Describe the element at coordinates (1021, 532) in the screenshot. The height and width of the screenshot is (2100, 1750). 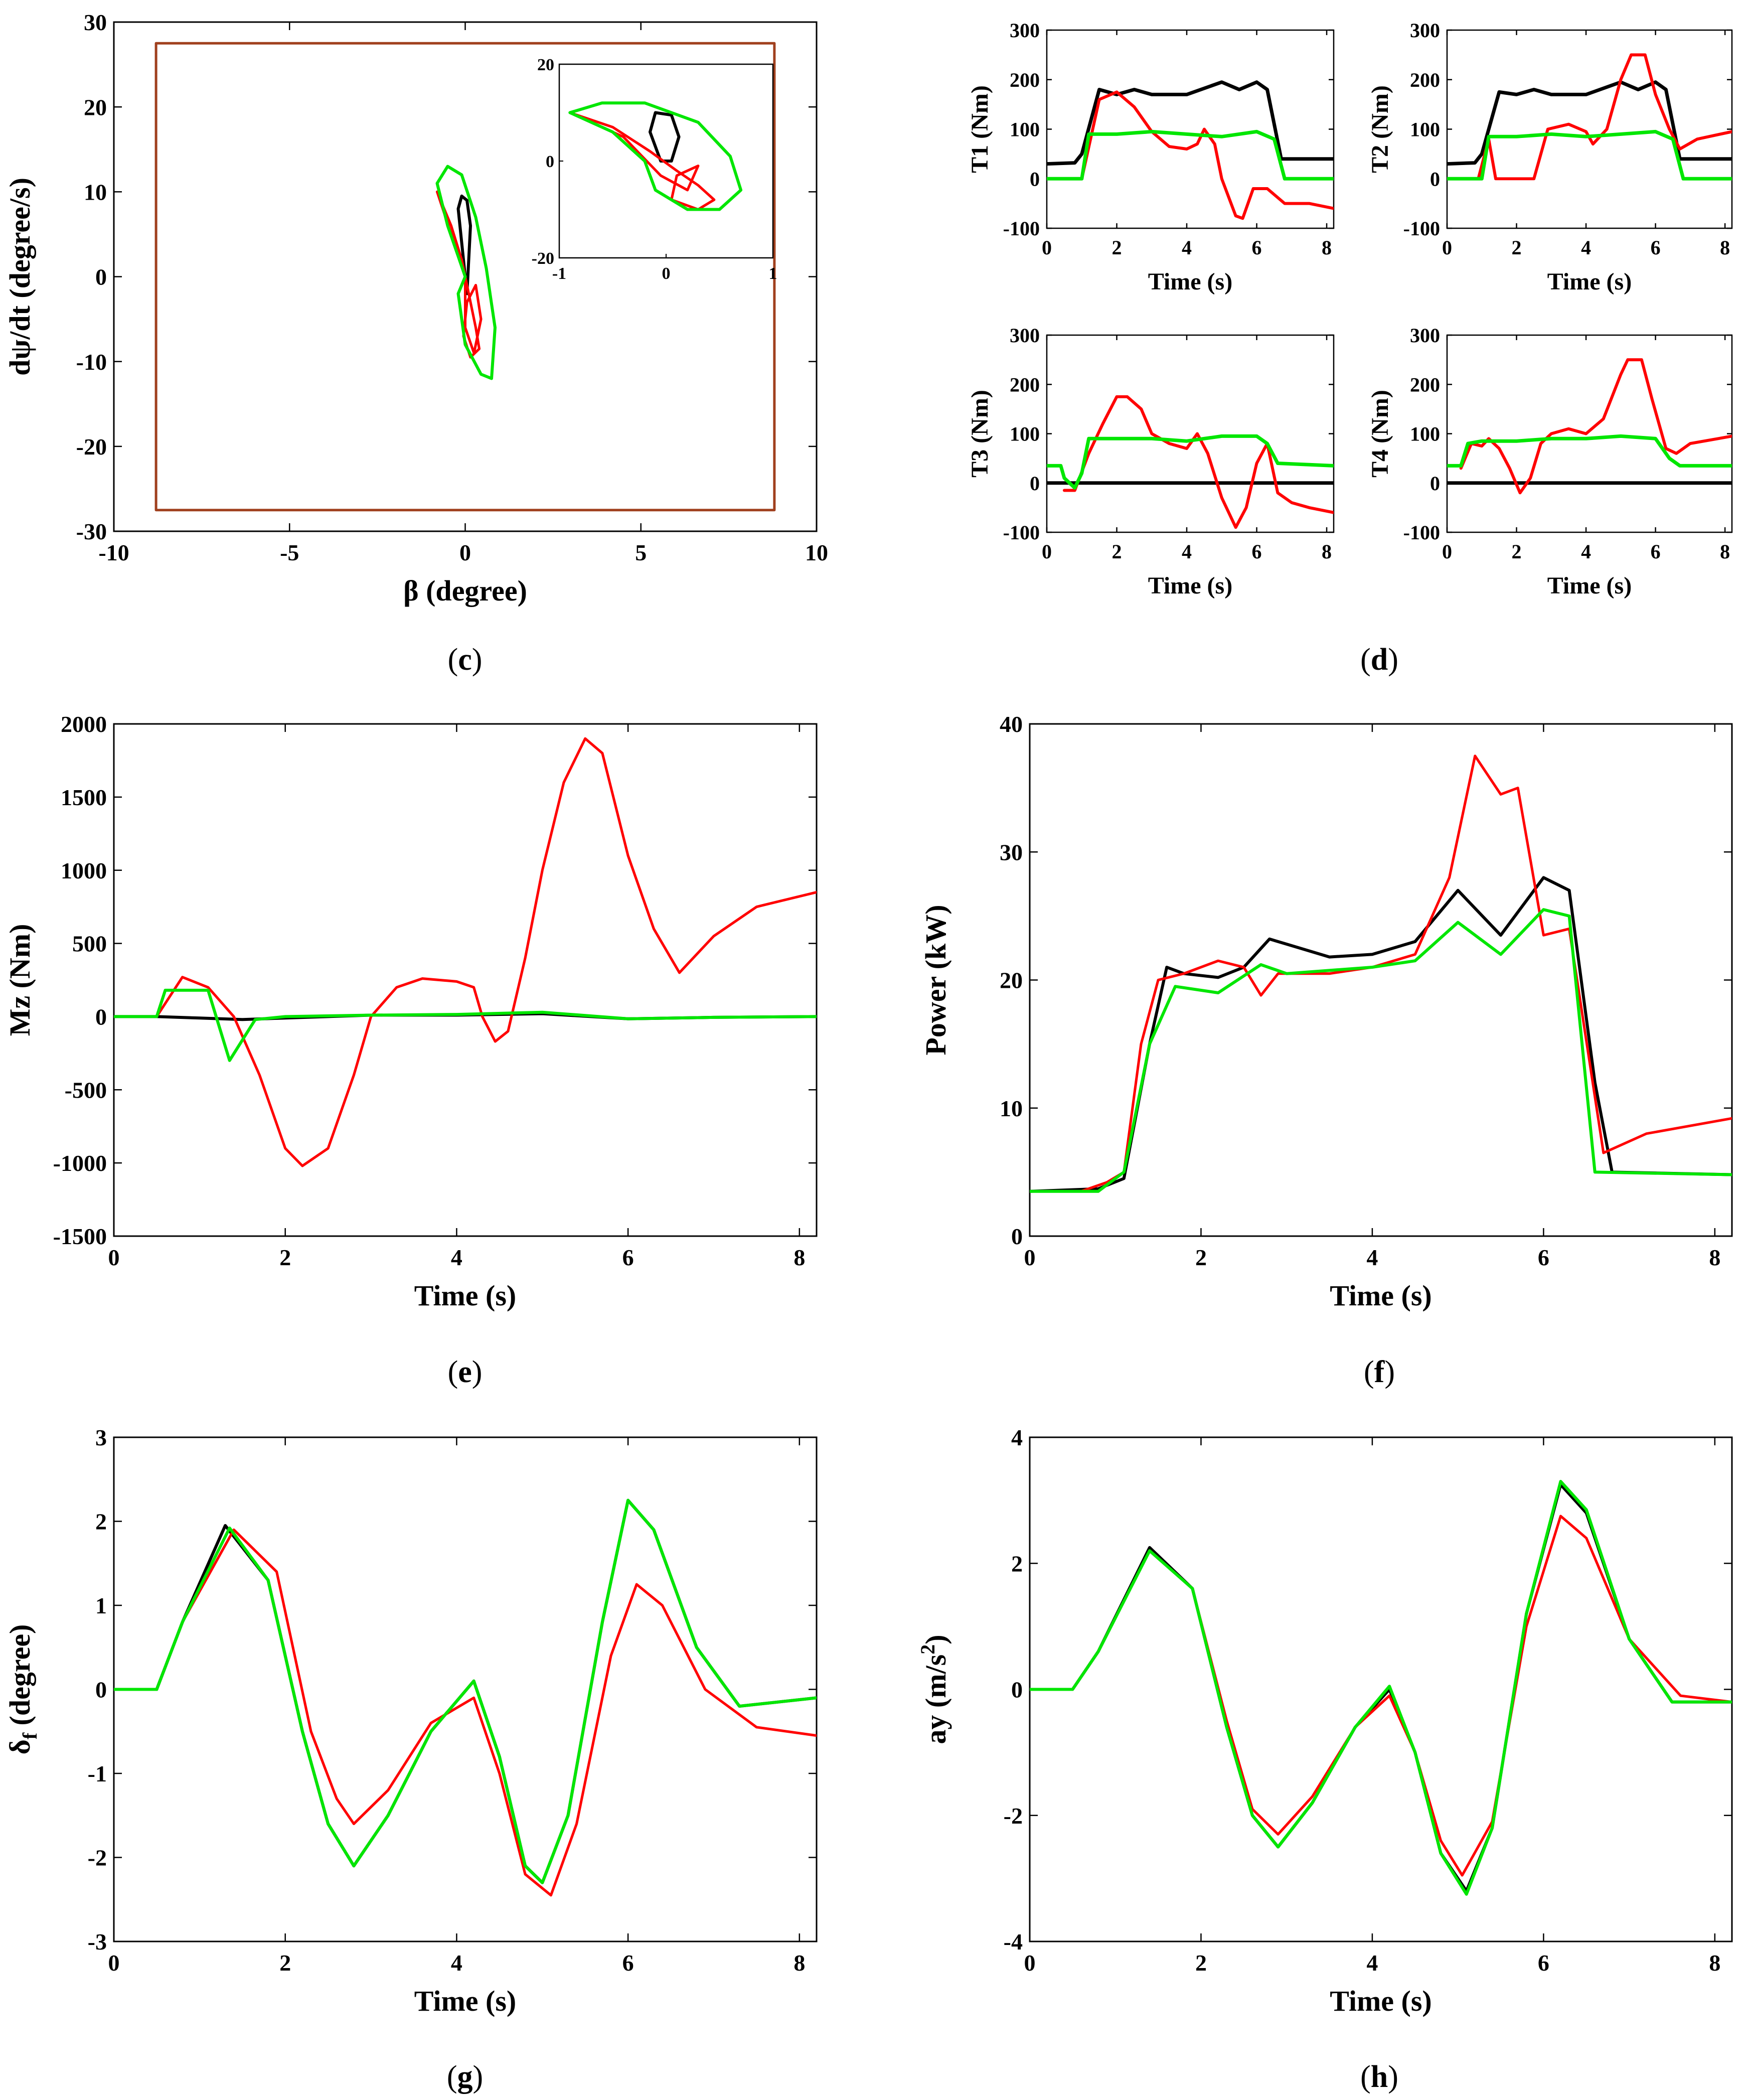
I see `chart-d3-ytick-label: -100` at that location.